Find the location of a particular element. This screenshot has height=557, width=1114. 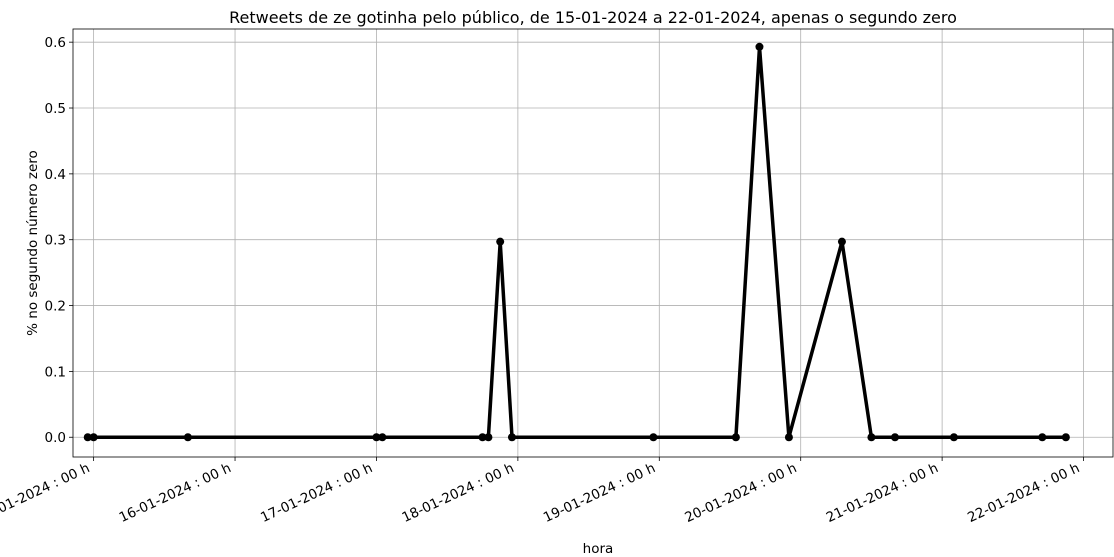

x-tick-label: 21-01-2024 : 00 h is located at coordinates (882, 493).